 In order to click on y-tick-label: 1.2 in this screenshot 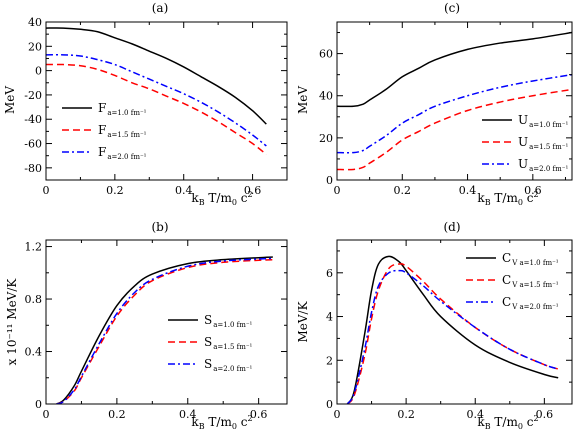, I will do `click(34, 247)`.